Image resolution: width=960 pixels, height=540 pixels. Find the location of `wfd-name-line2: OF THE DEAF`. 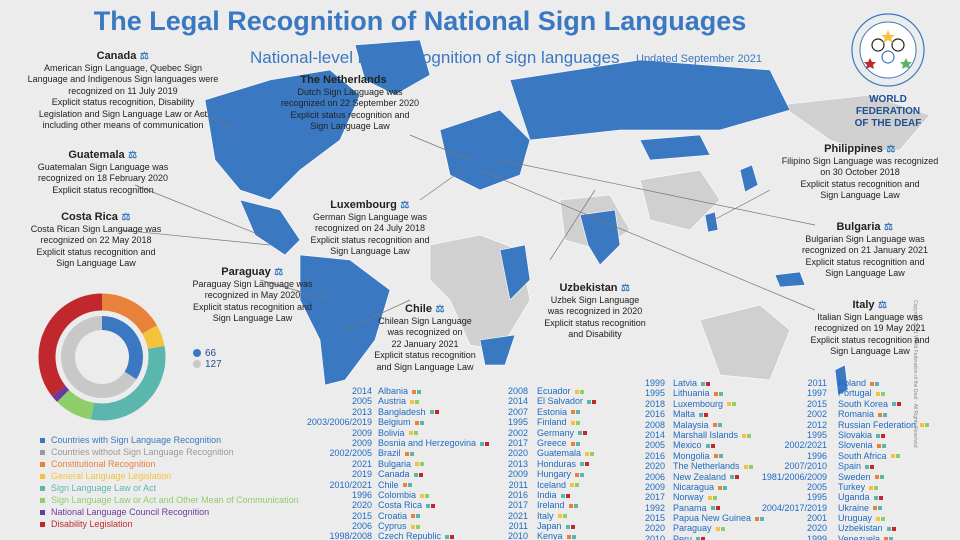

wfd-name-line2: OF THE DEAF is located at coordinates (888, 123).